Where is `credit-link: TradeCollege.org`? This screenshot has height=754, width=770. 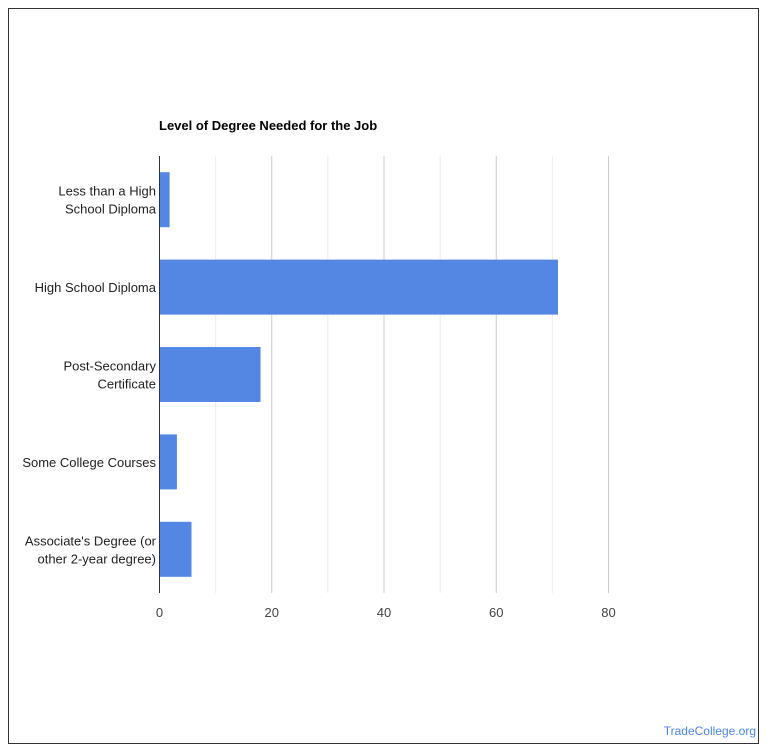 credit-link: TradeCollege.org is located at coordinates (709, 731).